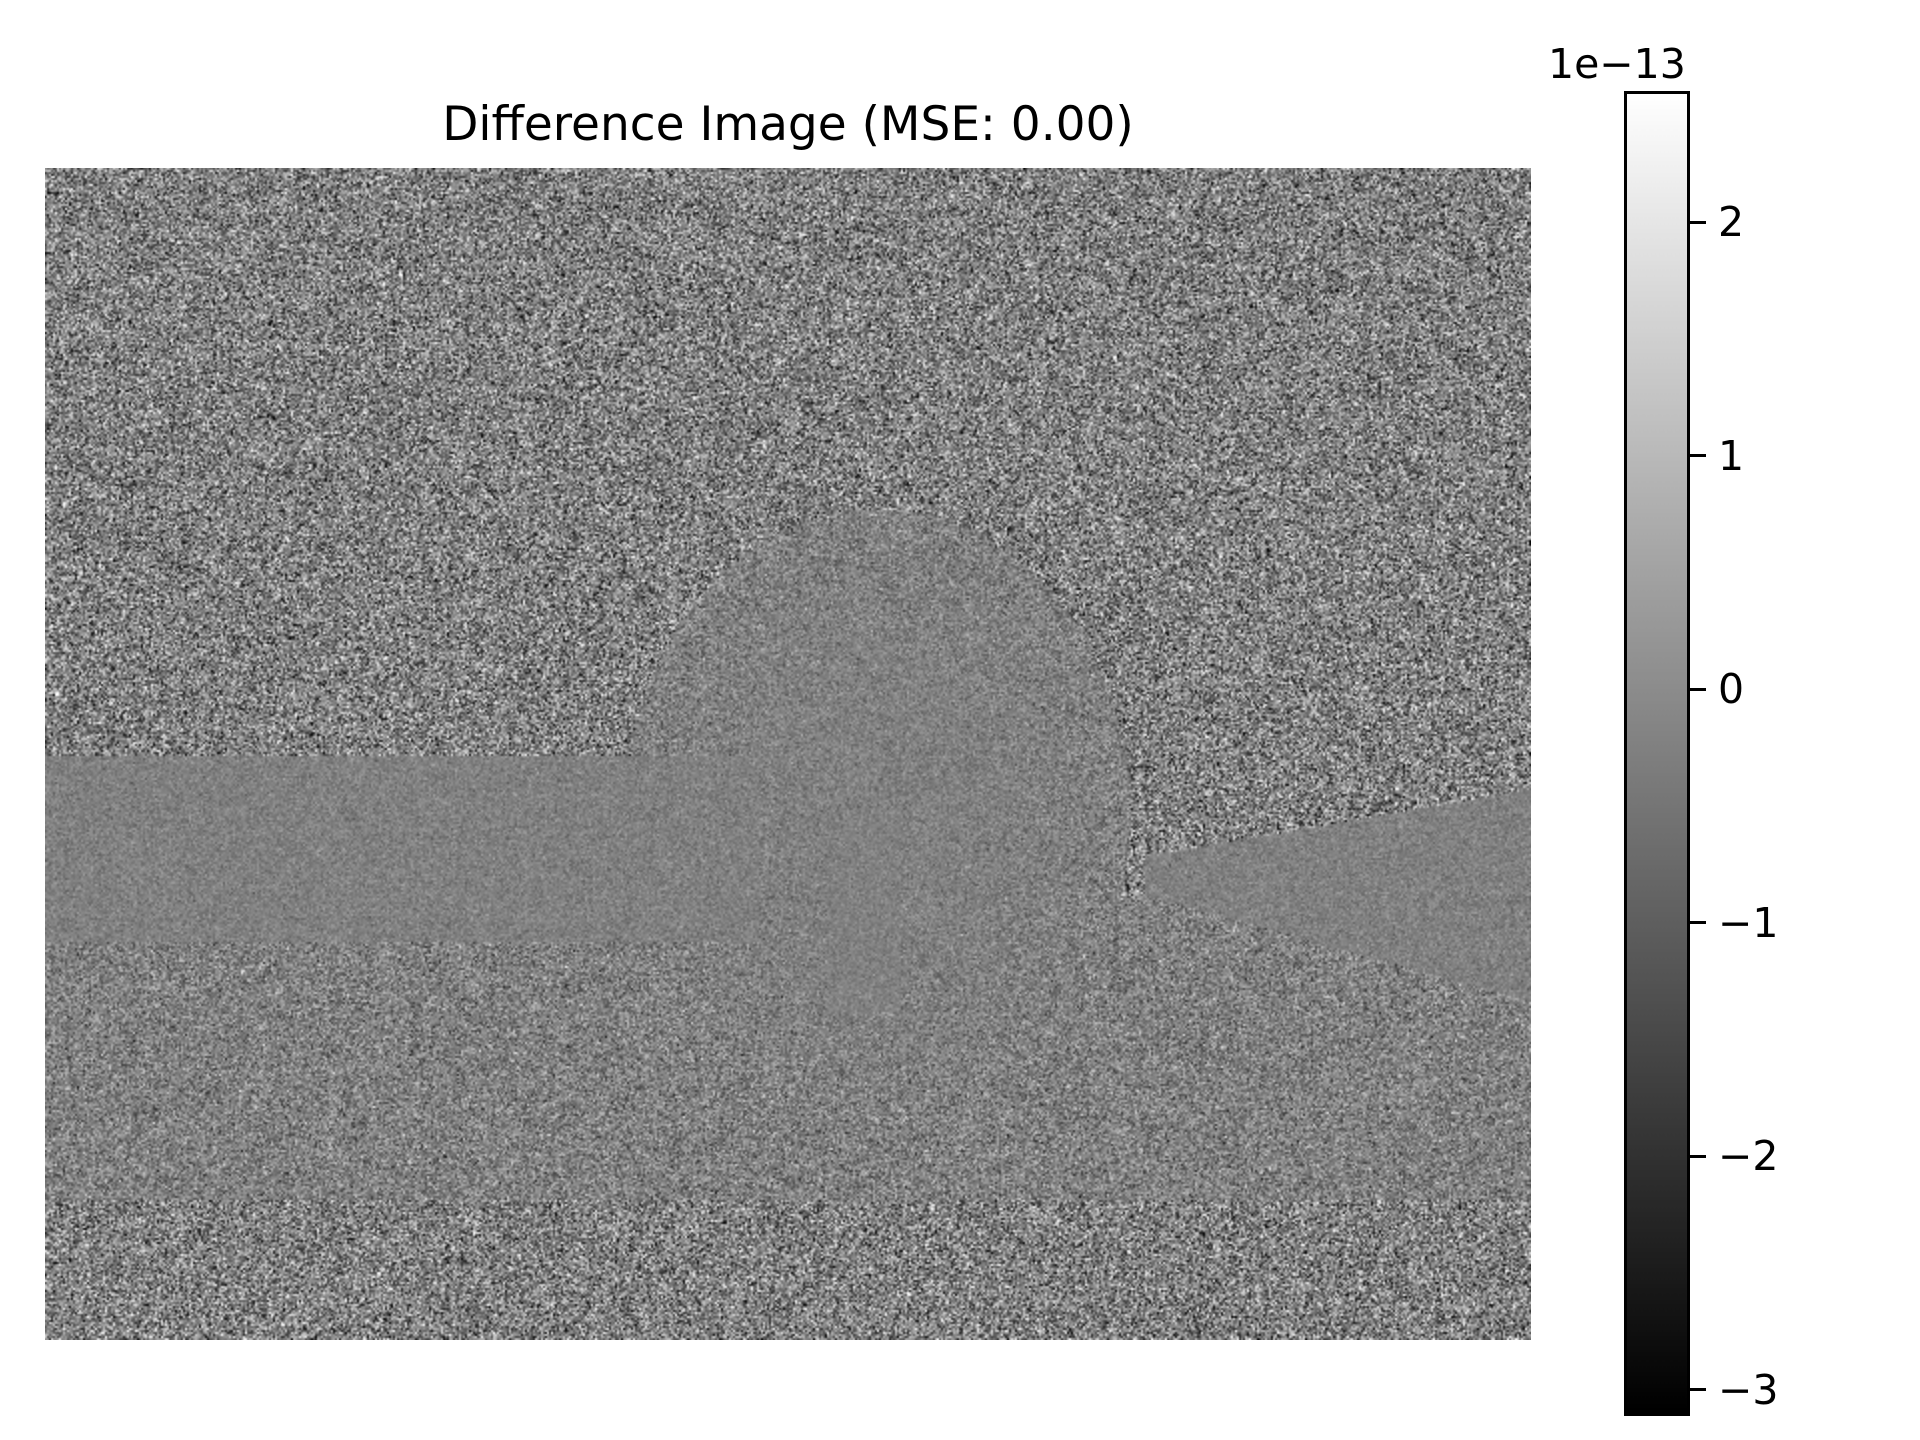  What do you see at coordinates (1731, 689) in the screenshot?
I see `colorbar-tick-label: 0` at bounding box center [1731, 689].